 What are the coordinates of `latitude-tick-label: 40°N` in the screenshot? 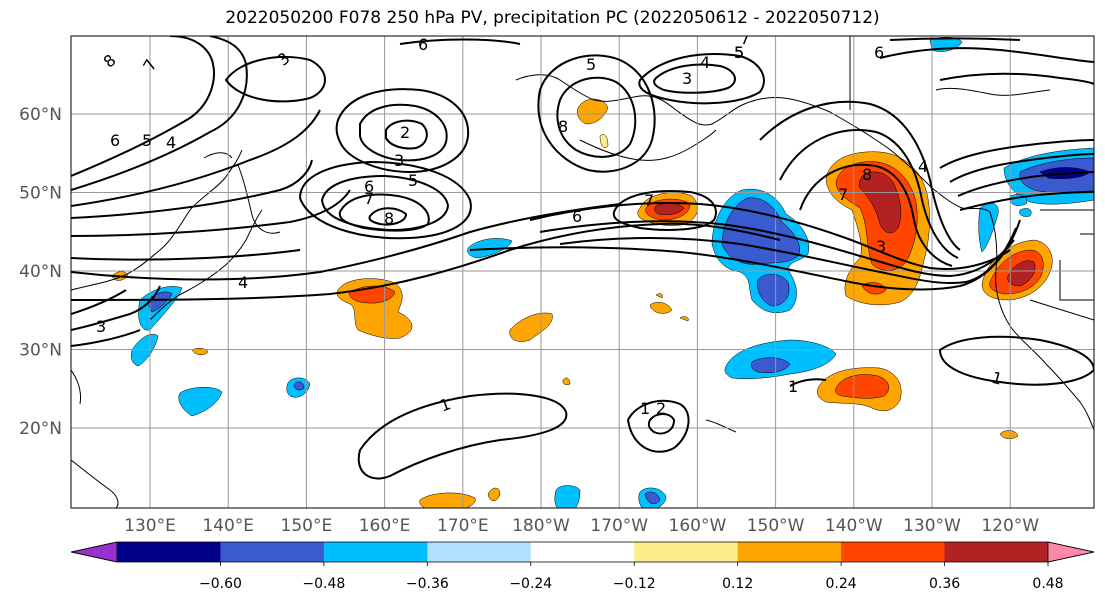 It's located at (40, 272).